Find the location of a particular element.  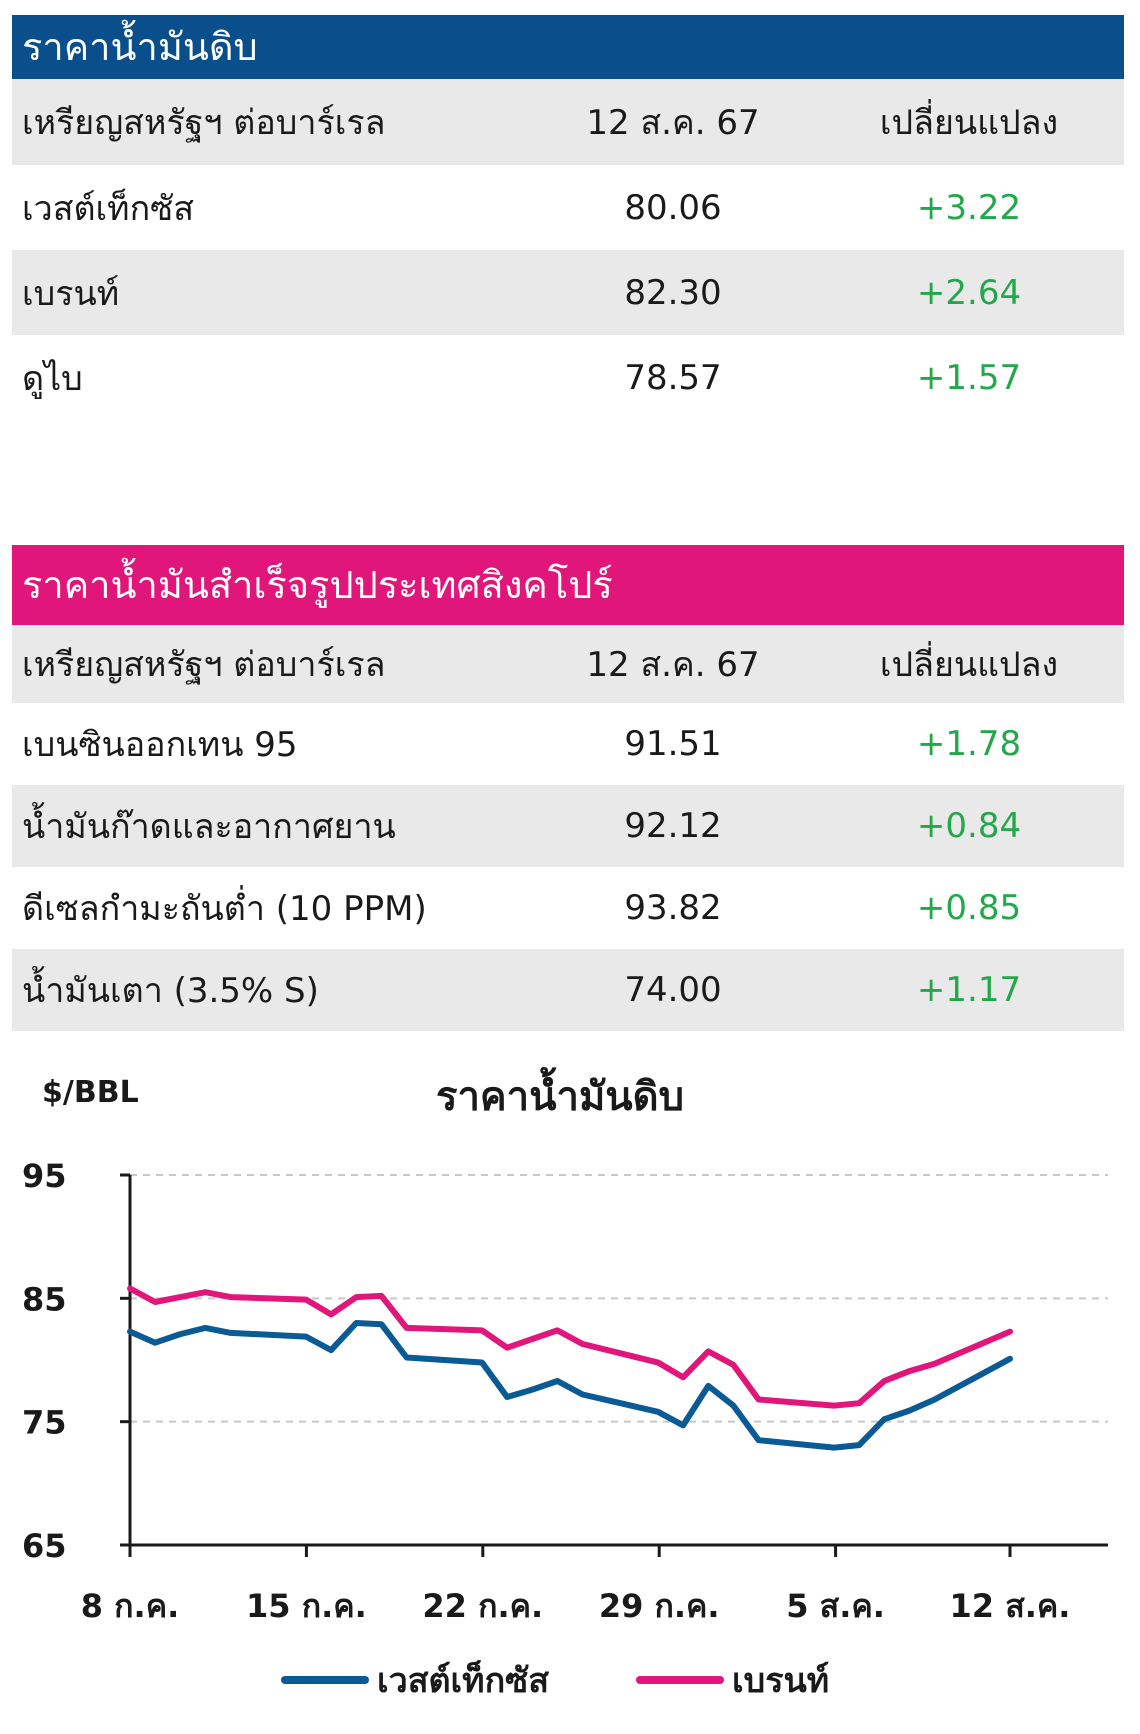

row-change: +1.57 is located at coordinates (969, 377).